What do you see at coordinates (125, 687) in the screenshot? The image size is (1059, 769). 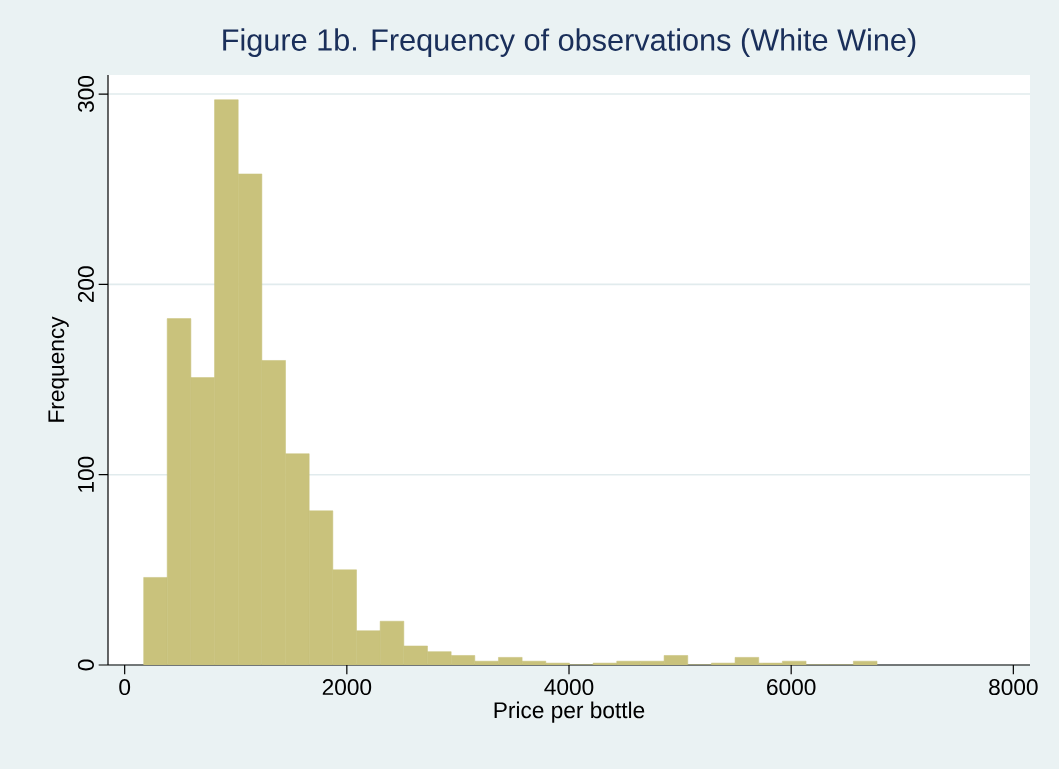 I see `x-tick-label: 0` at bounding box center [125, 687].